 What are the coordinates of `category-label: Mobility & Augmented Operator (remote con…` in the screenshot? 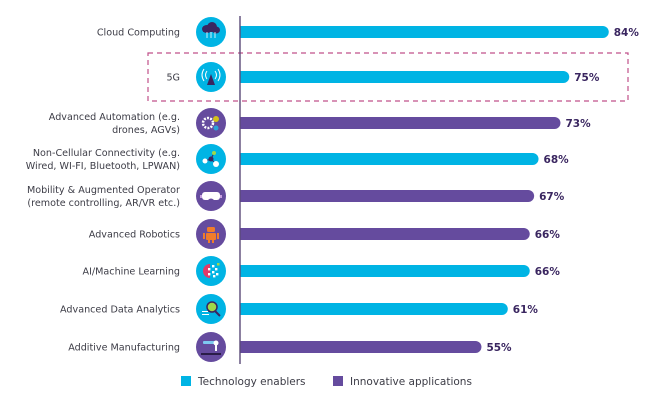 It's located at (103, 197).